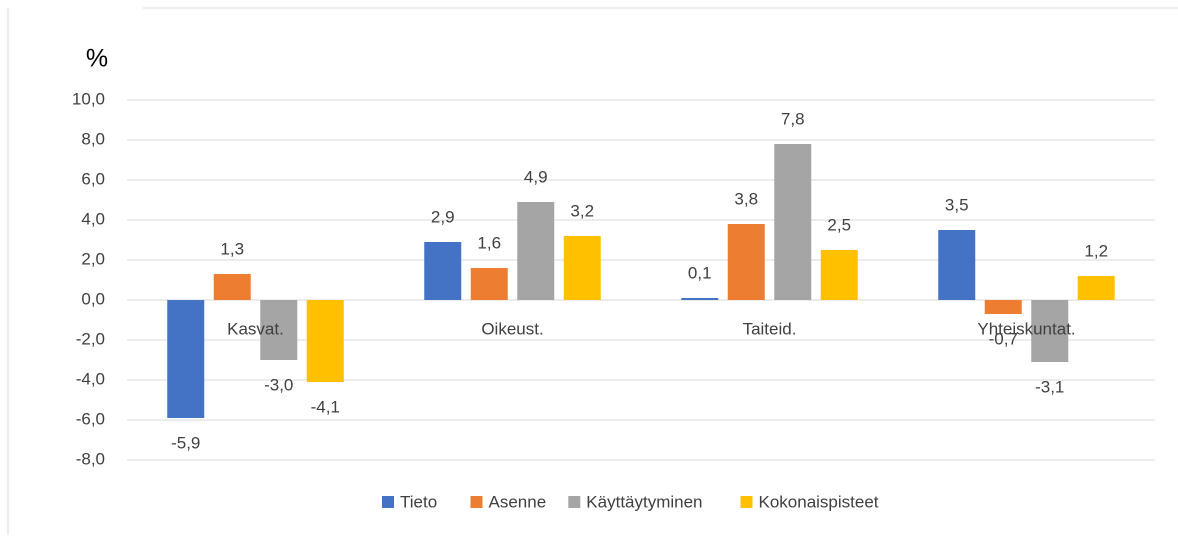 The height and width of the screenshot is (540, 1178). What do you see at coordinates (97, 59) in the screenshot?
I see `y-axis-label: %` at bounding box center [97, 59].